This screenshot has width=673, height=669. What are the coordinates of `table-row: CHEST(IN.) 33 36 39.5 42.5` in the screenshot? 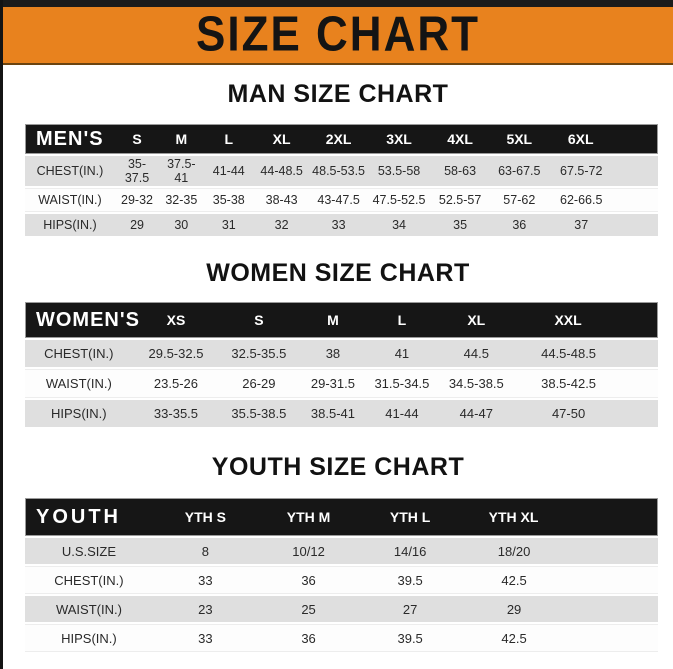 It's located at (341, 580).